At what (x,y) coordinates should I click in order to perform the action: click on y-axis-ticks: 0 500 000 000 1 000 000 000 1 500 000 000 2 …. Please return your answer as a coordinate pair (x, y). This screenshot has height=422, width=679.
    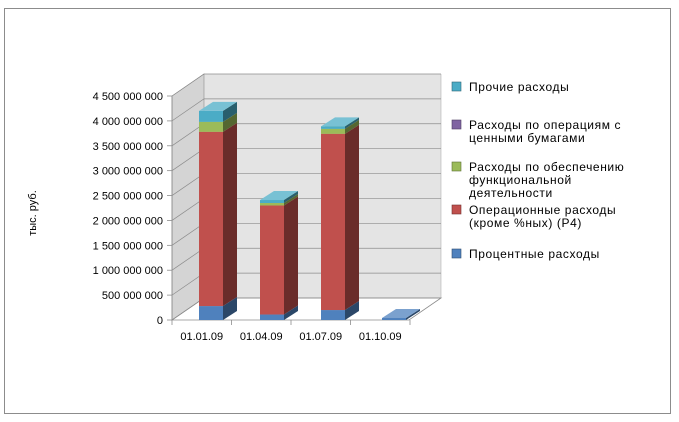
    Looking at the image, I should click on (128, 209).